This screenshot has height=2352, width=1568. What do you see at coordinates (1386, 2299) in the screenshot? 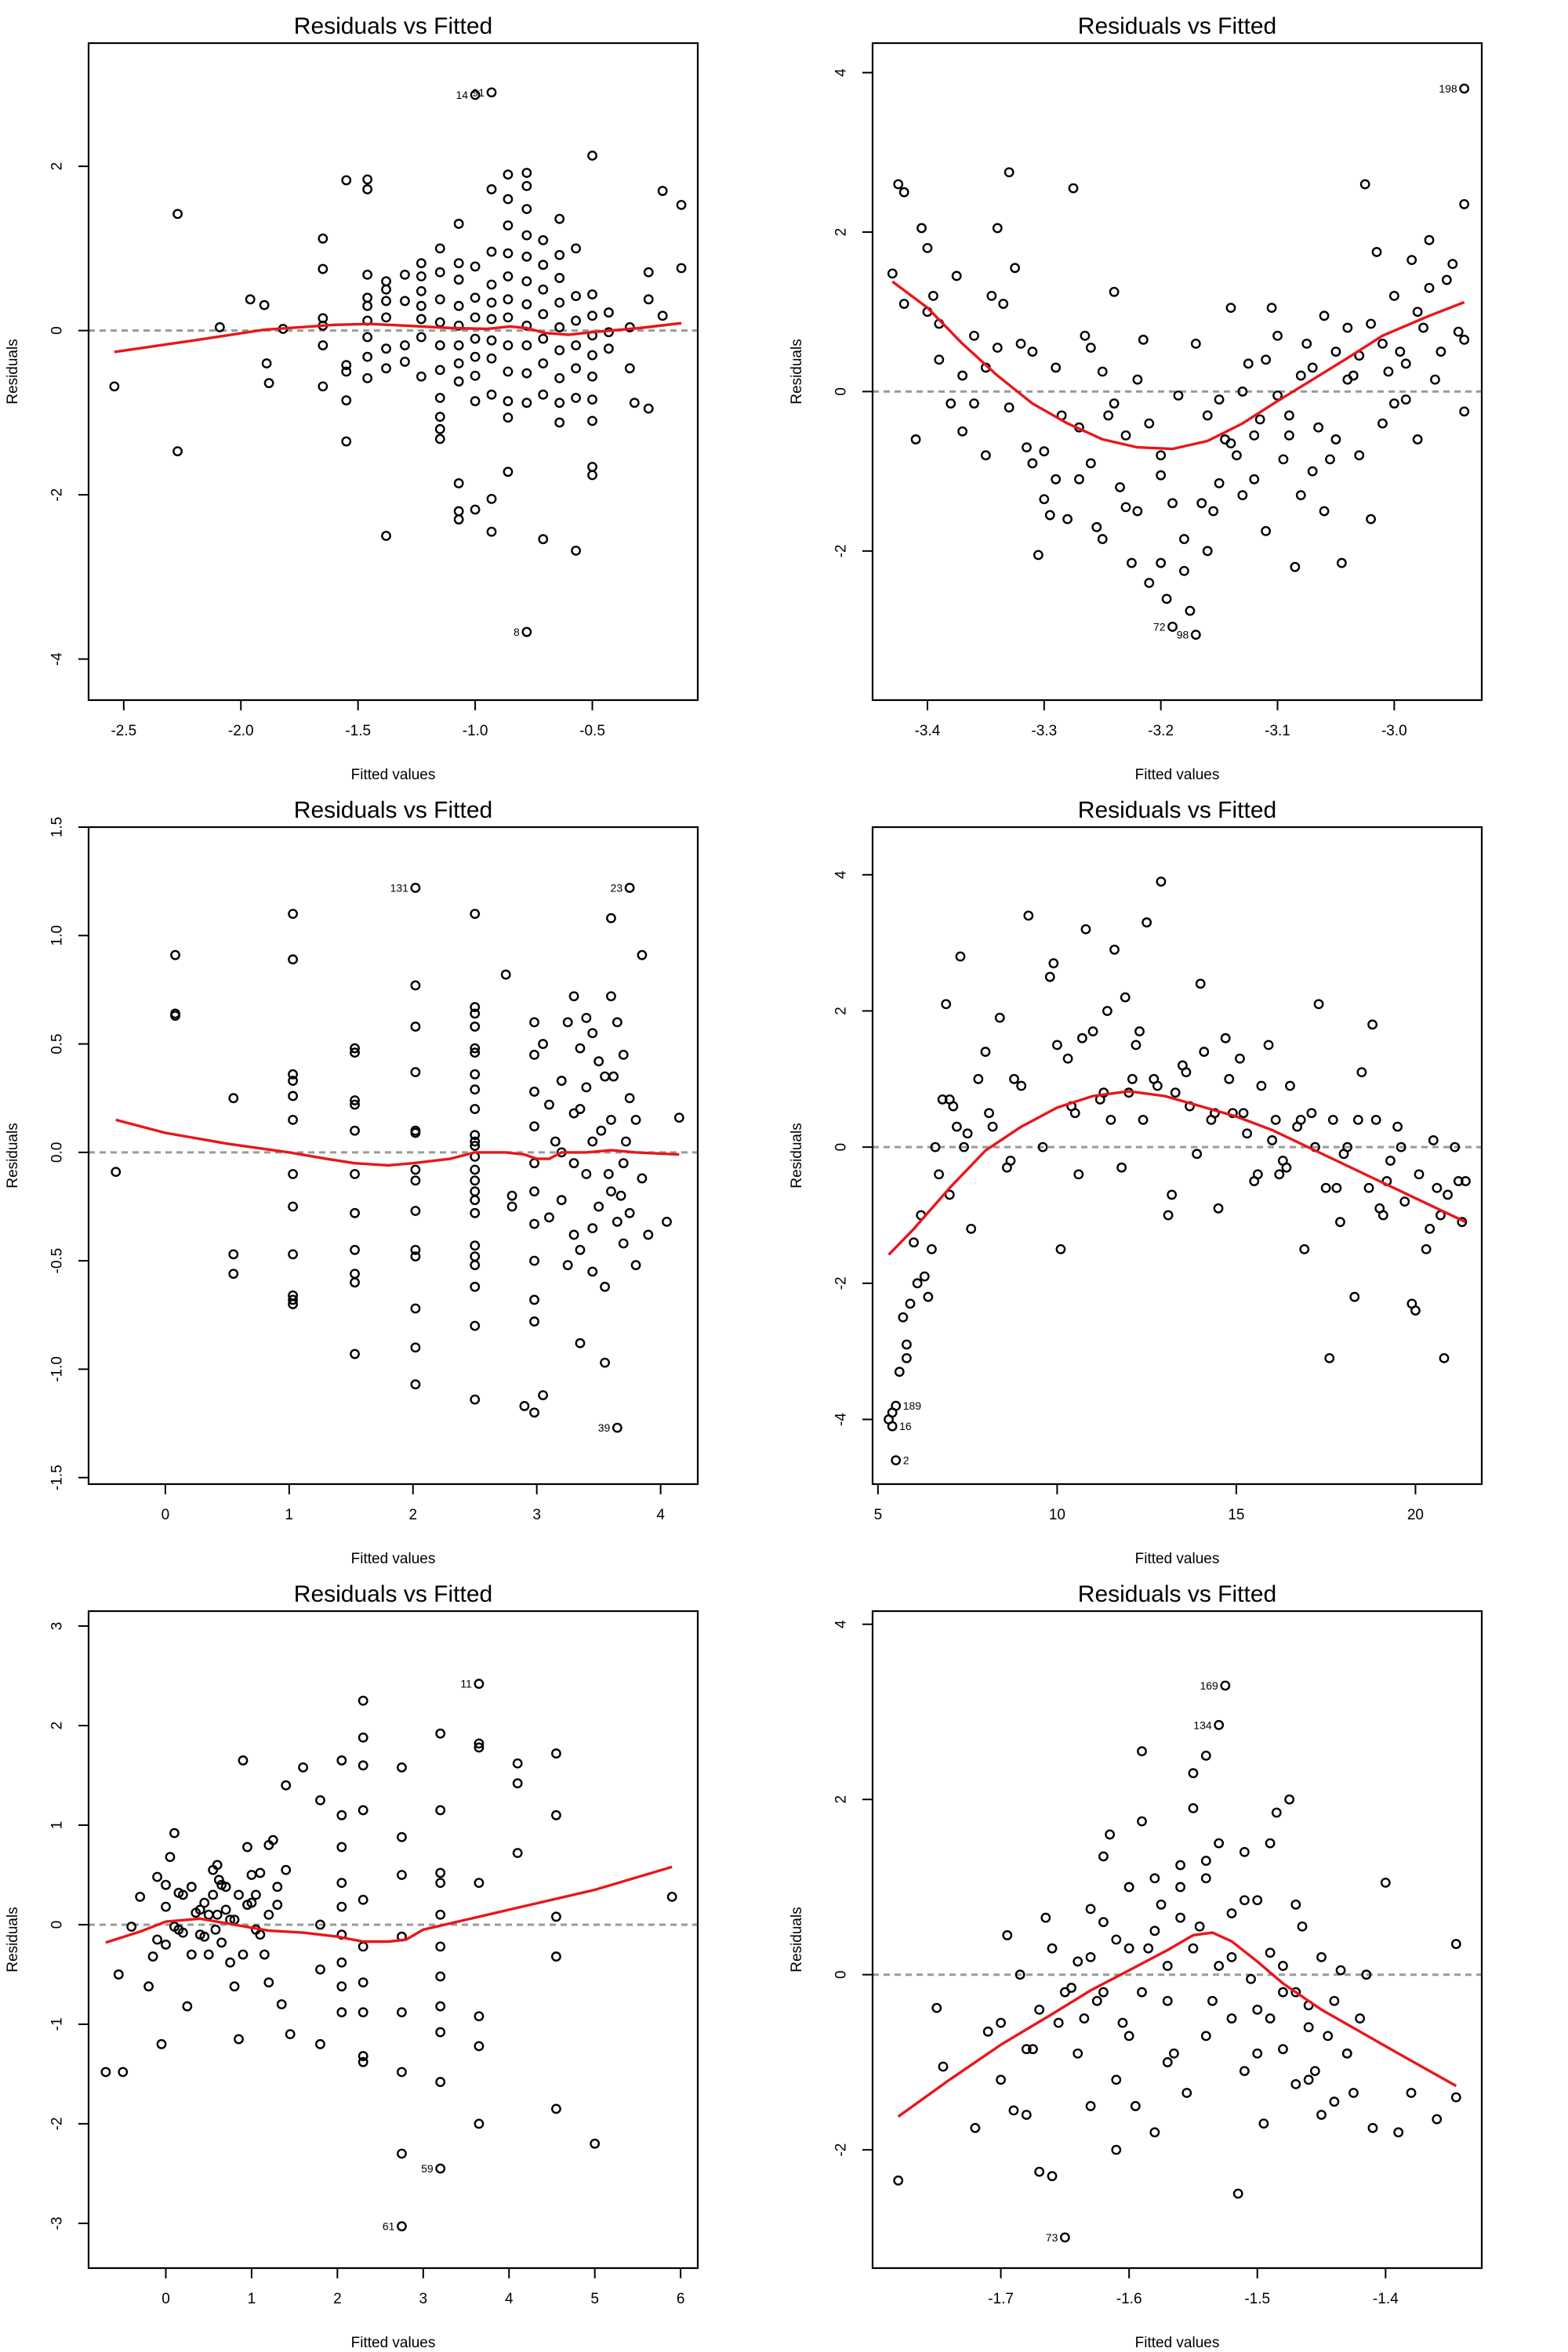
I see `x-tick-label: -1.4` at bounding box center [1386, 2299].